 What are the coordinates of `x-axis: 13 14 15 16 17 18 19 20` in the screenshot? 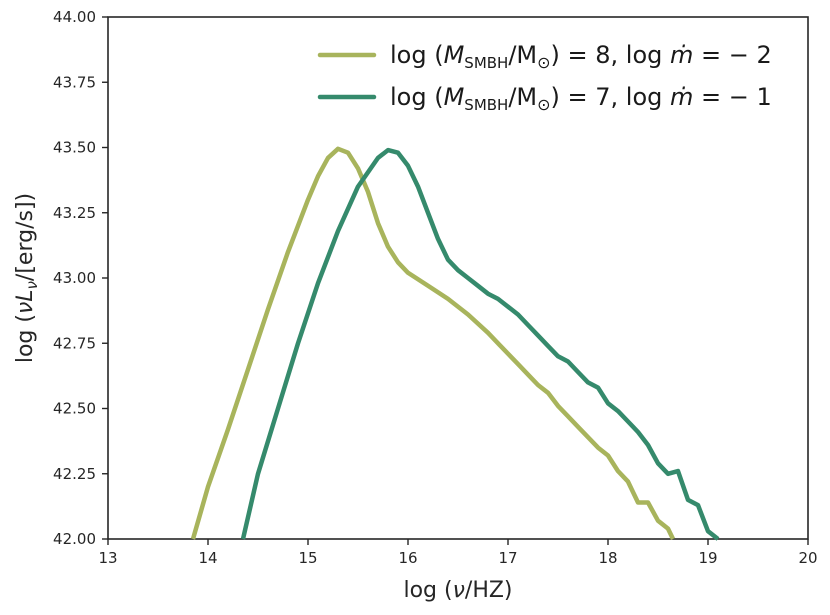 It's located at (458, 553).